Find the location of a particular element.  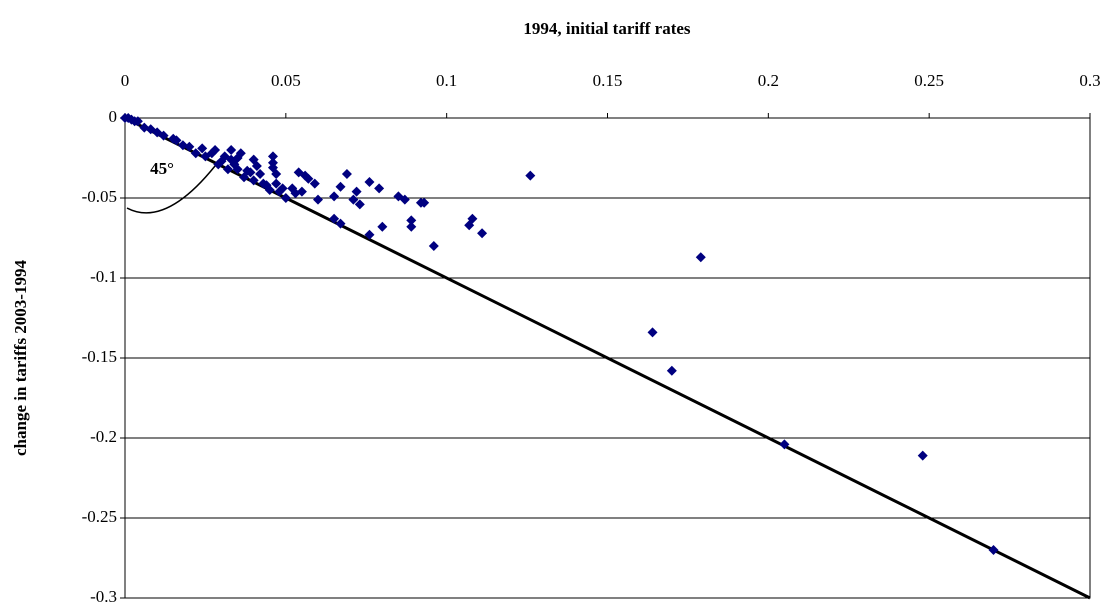

x-tick-label: 0.25 is located at coordinates (929, 80).